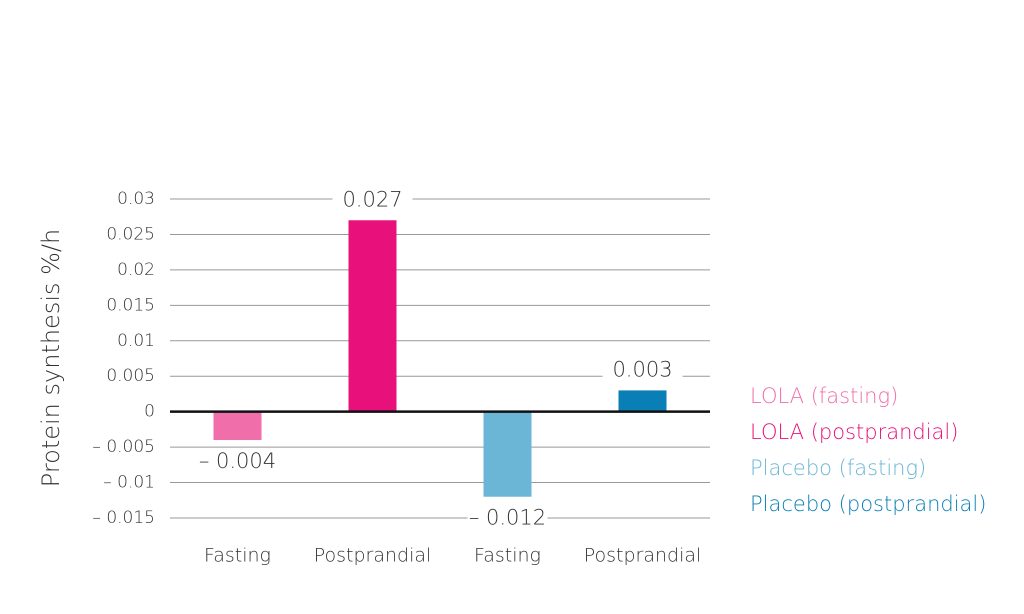 The width and height of the screenshot is (1024, 614). What do you see at coordinates (129, 483) in the screenshot?
I see `y-tick-label: – 0.01` at bounding box center [129, 483].